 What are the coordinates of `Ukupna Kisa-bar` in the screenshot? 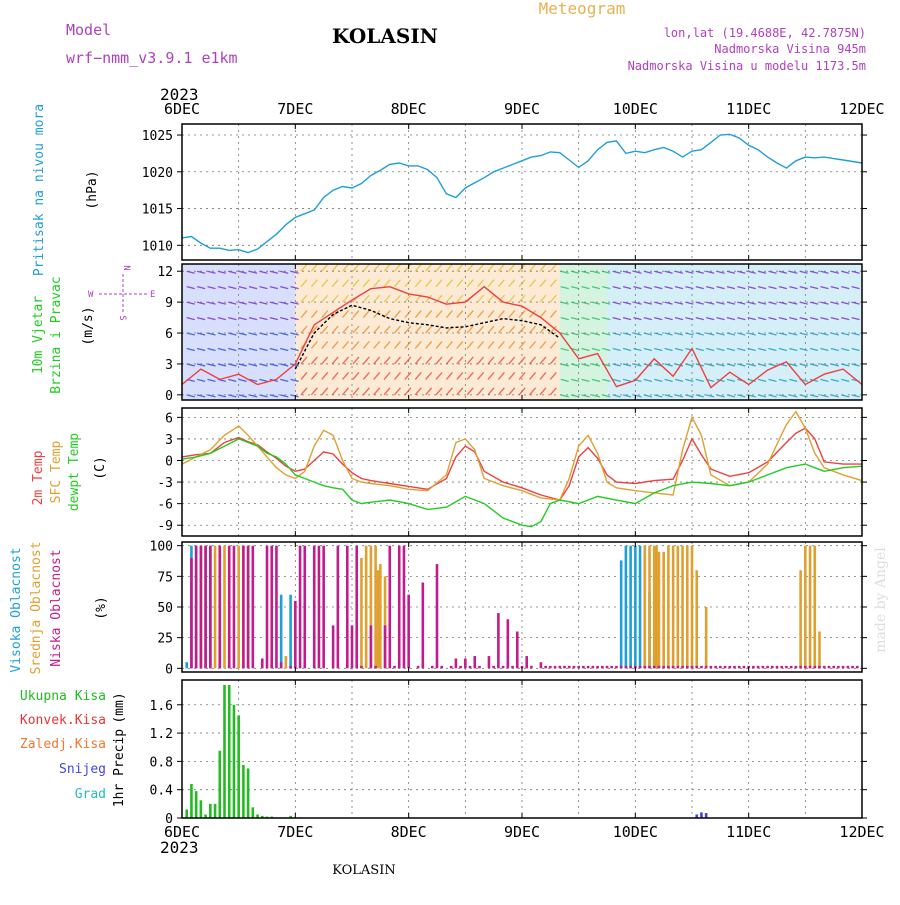 It's located at (257, 816).